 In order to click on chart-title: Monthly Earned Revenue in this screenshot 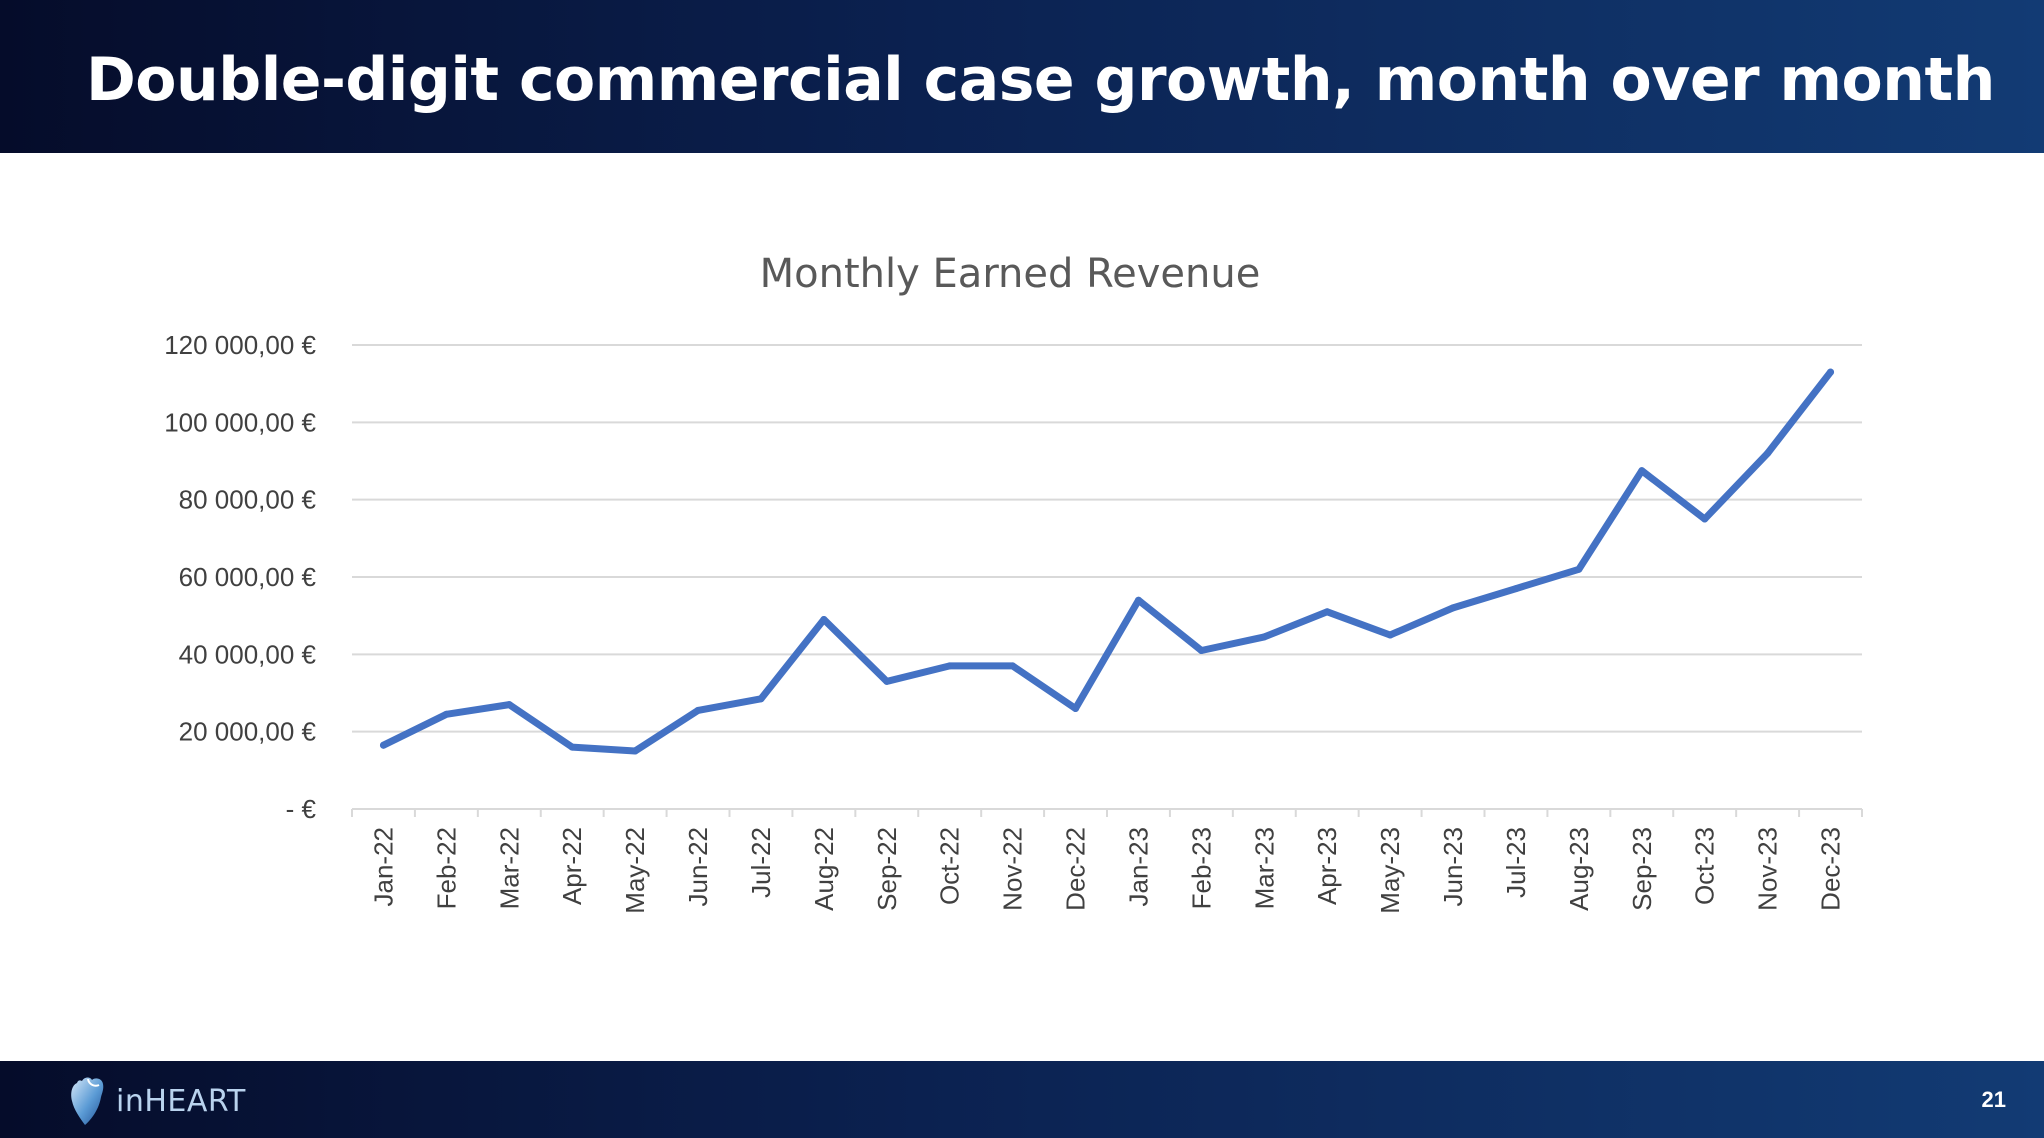, I will do `click(1010, 274)`.